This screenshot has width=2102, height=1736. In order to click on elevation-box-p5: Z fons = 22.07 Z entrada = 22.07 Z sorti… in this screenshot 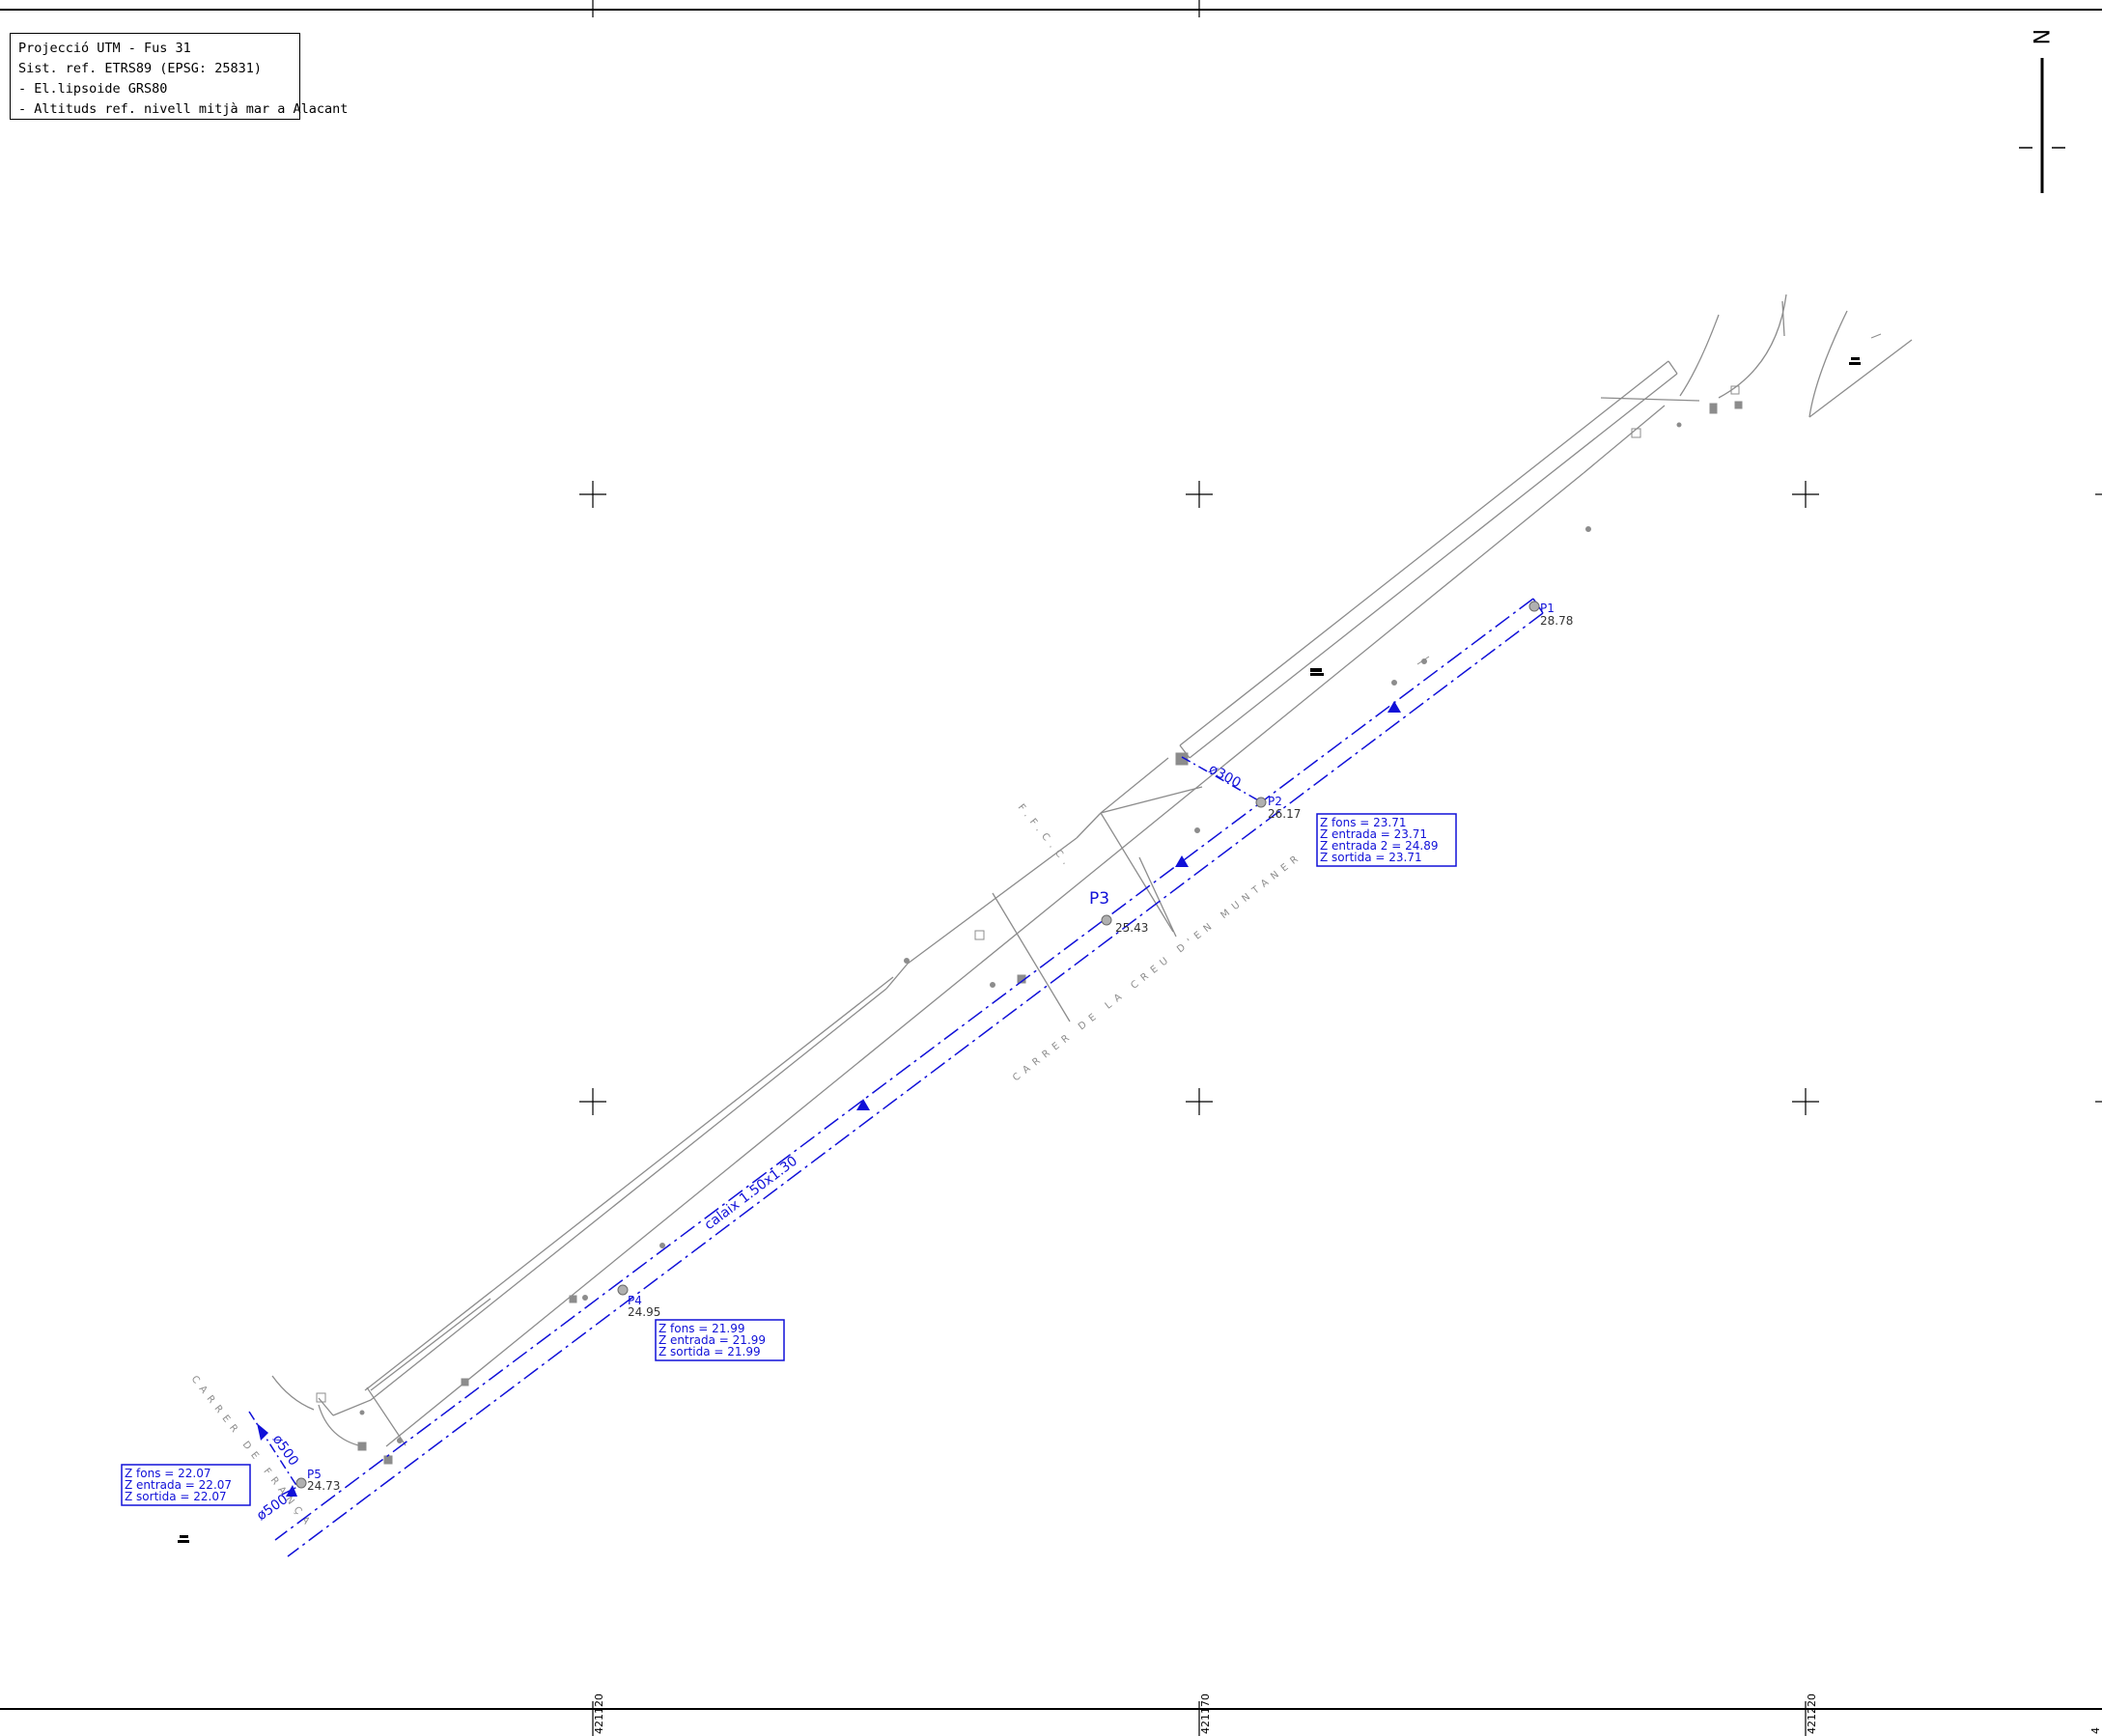, I will do `click(186, 1485)`.